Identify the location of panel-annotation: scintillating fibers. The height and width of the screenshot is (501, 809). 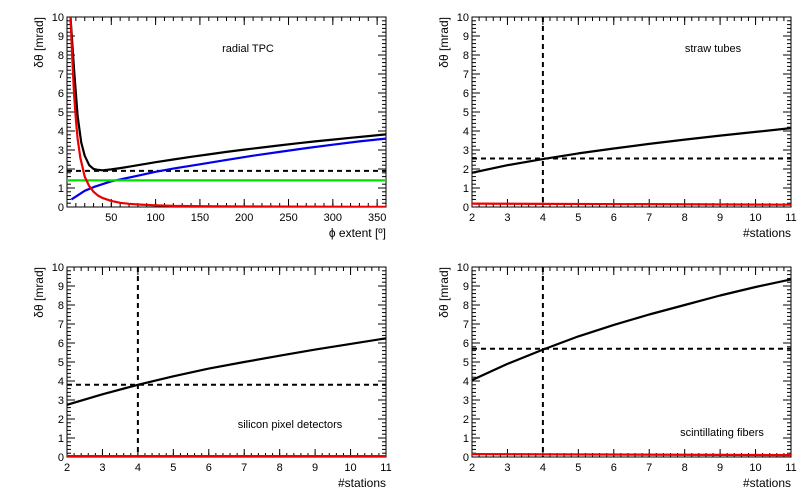
(722, 433).